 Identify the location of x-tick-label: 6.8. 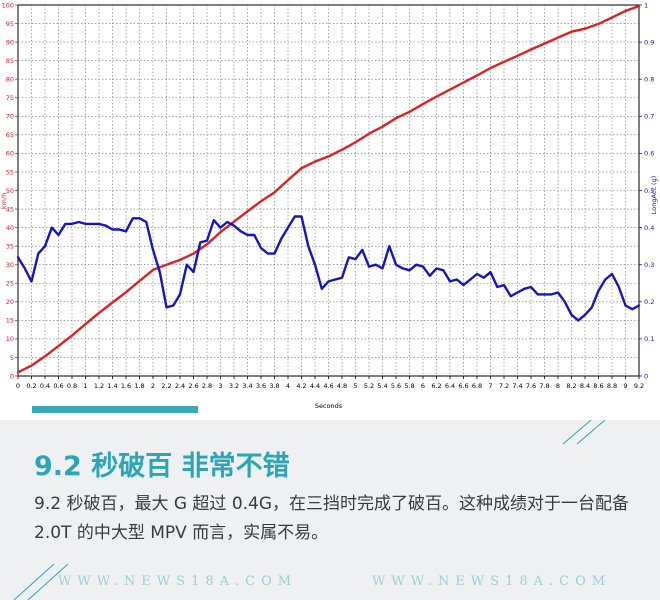
(477, 386).